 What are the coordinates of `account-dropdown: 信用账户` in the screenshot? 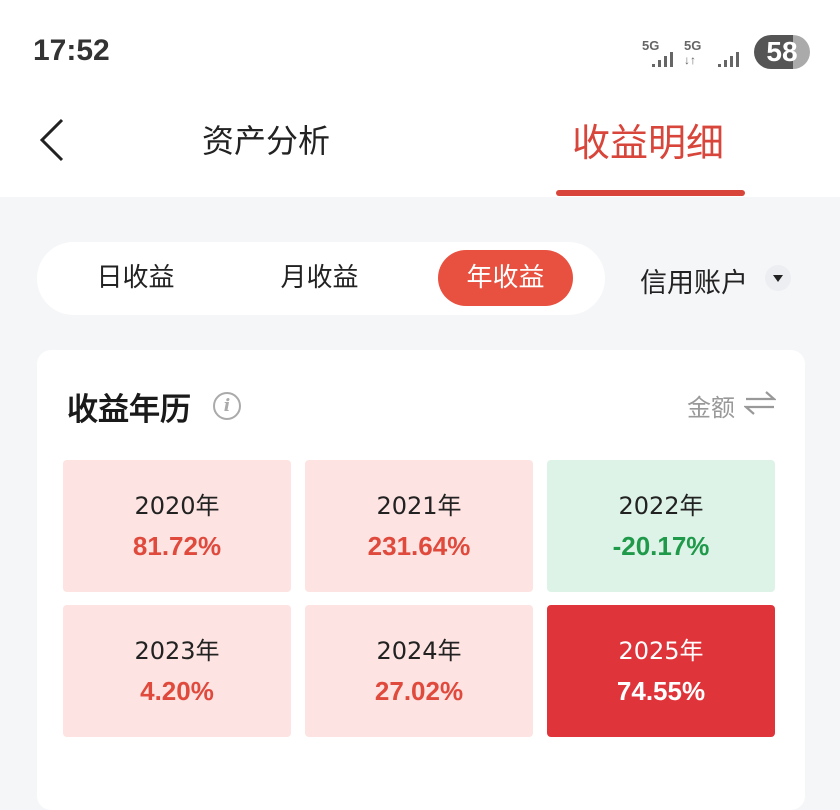 It's located at (694, 283).